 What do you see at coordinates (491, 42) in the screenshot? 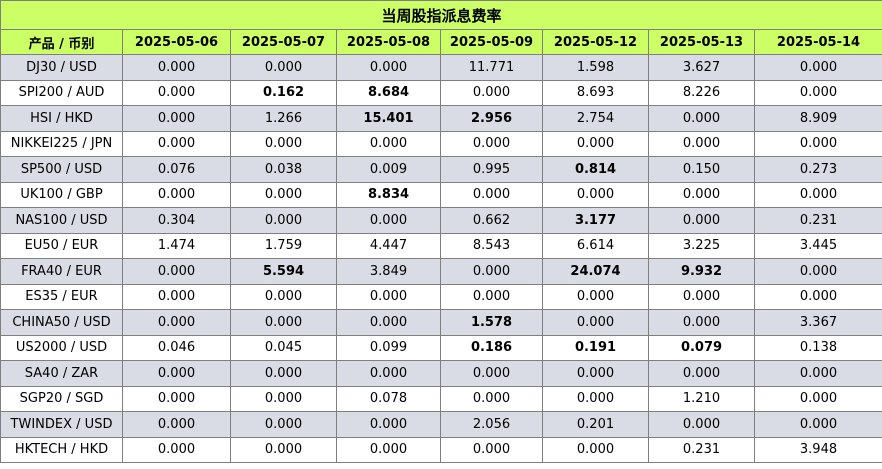
I see `column-header-date: 2025-05-09` at bounding box center [491, 42].